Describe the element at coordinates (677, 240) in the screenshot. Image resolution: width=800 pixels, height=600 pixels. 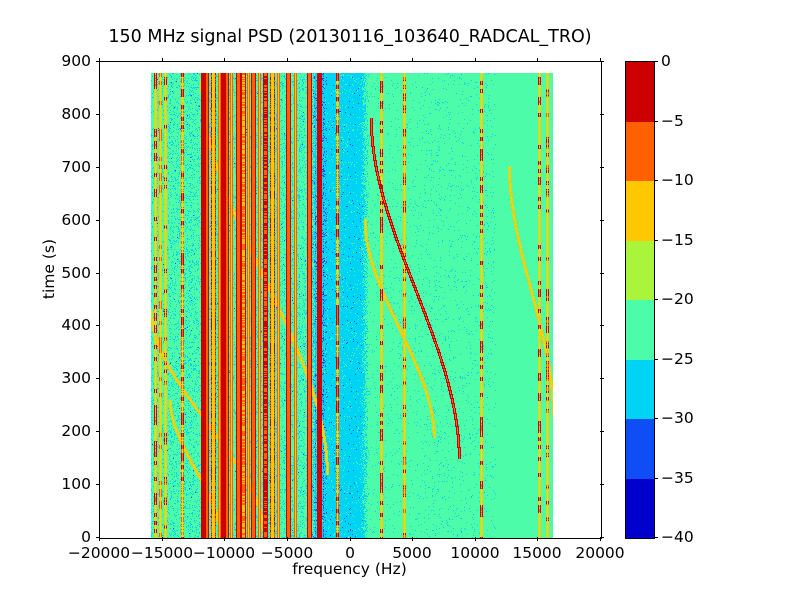
I see `colorbar-tick-label: −15` at that location.